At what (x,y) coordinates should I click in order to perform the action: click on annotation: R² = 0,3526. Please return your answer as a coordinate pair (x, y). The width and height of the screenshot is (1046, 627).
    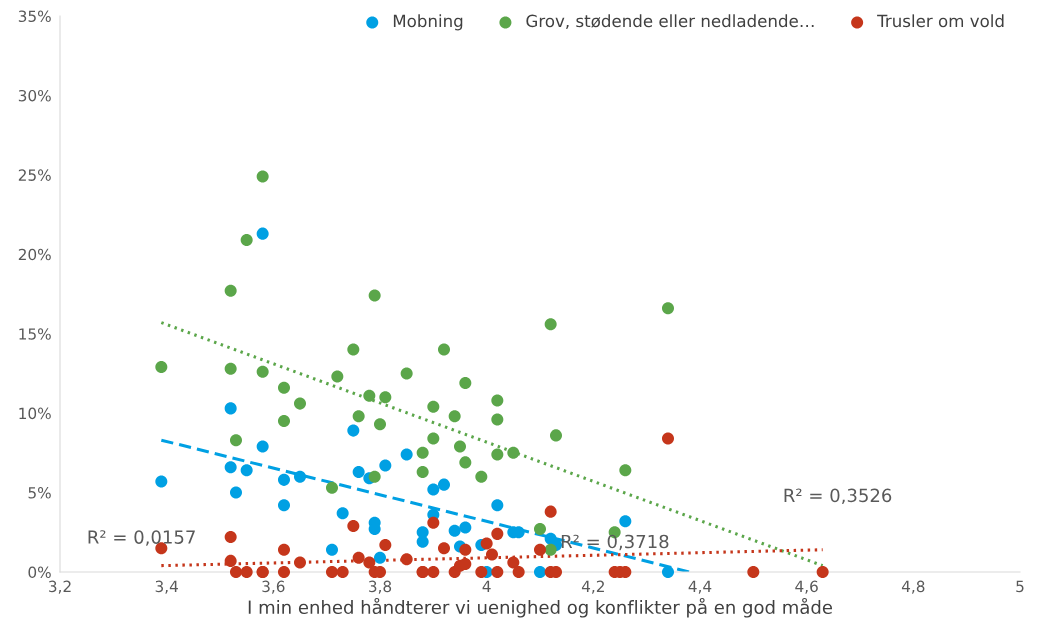
    Looking at the image, I should click on (838, 496).